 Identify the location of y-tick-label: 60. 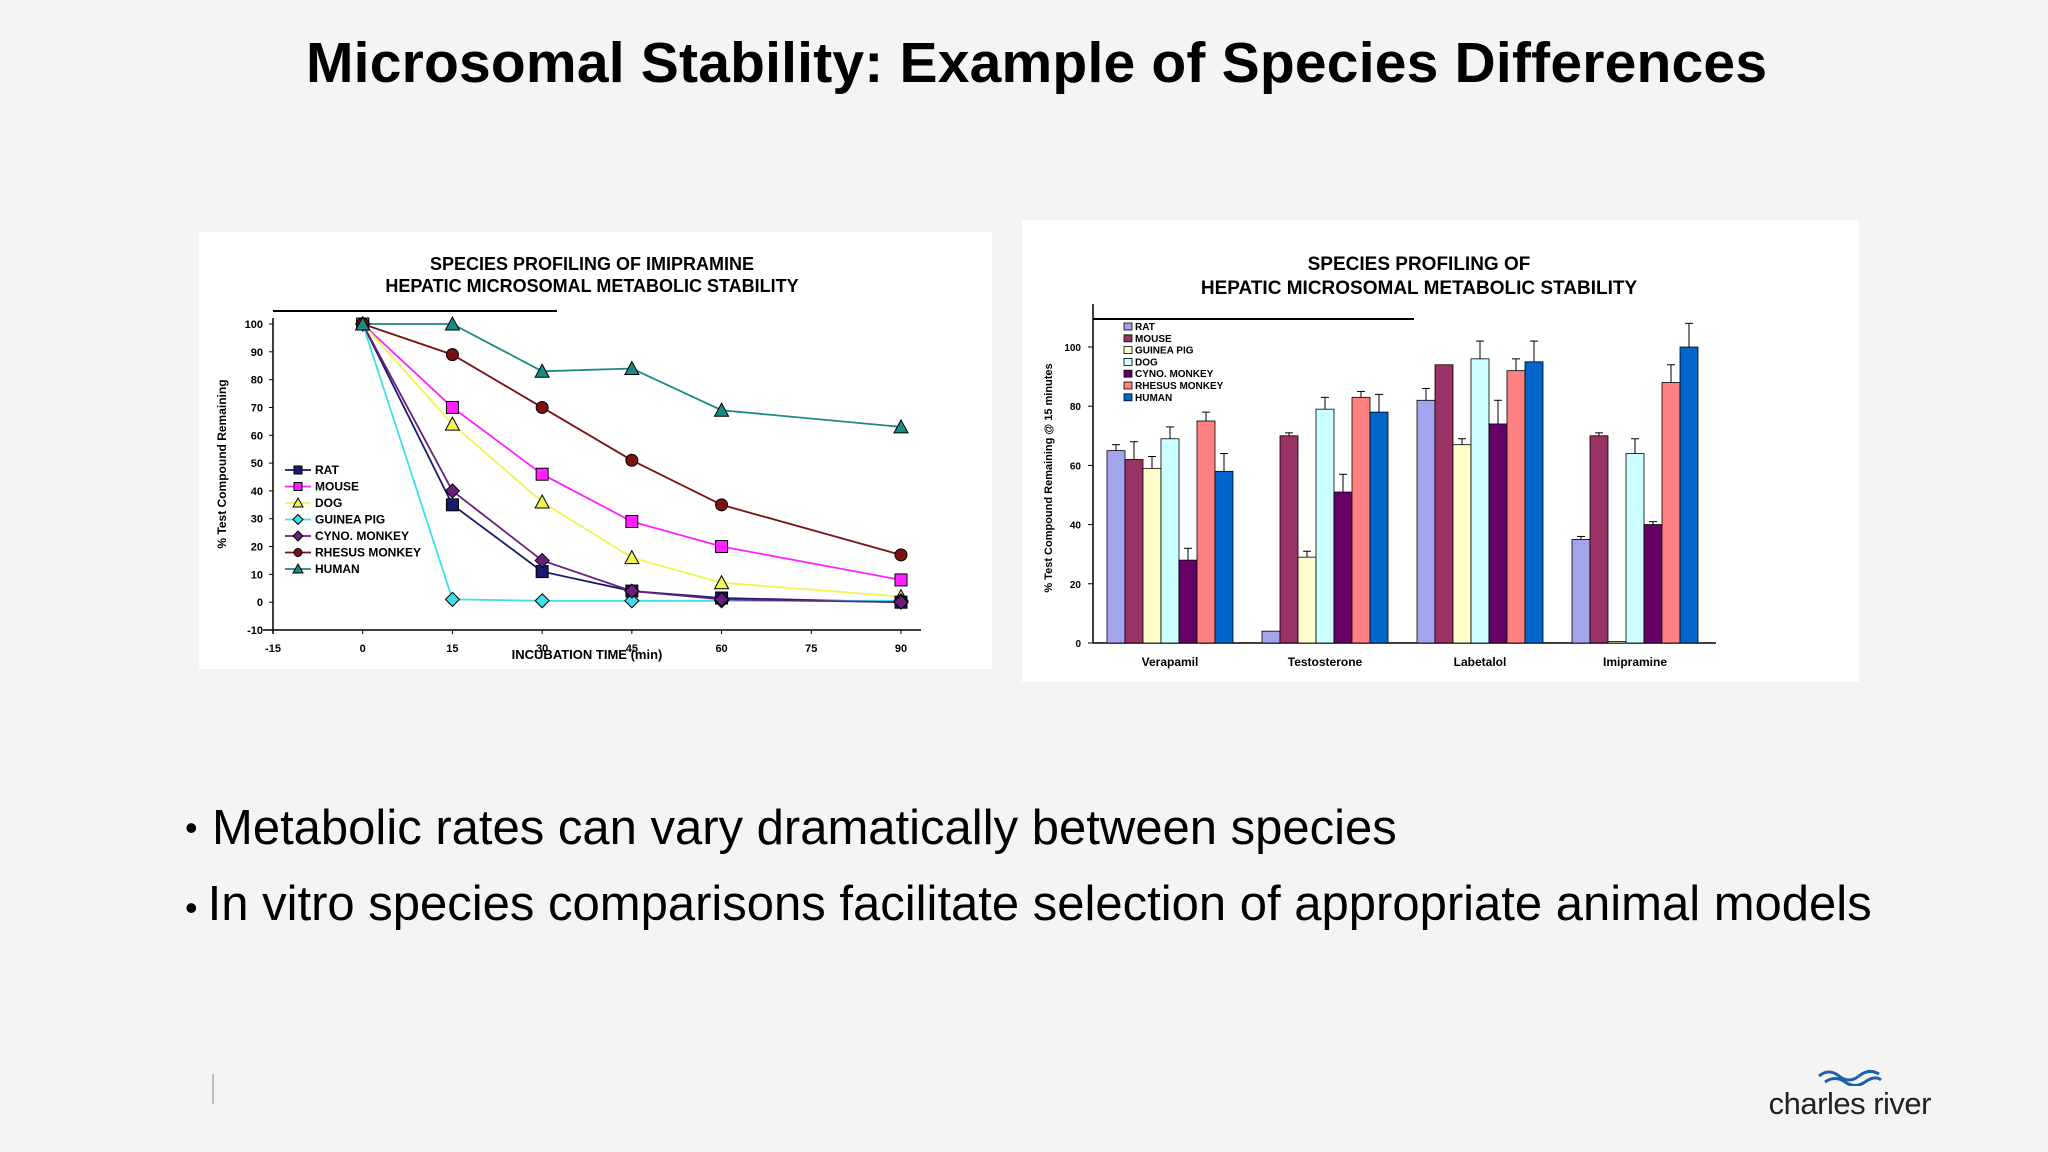
(1076, 466).